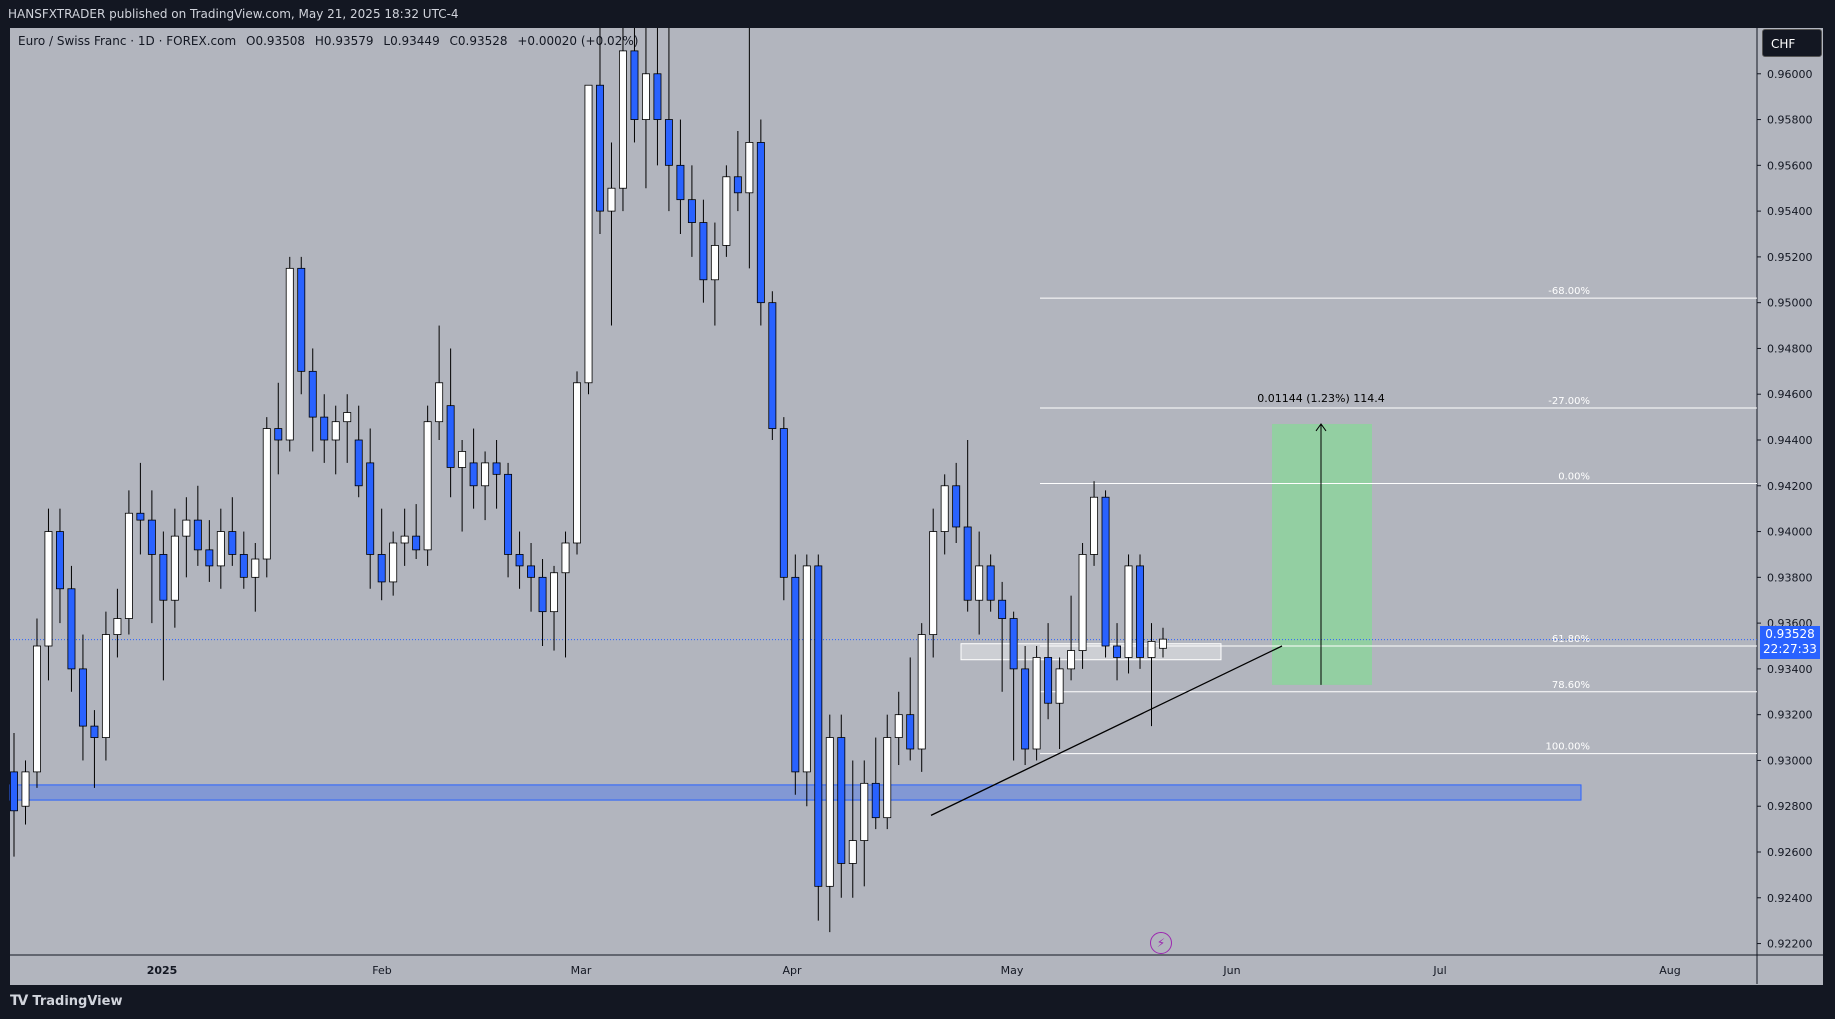  What do you see at coordinates (1792, 43) in the screenshot?
I see `currency-button: CHF` at bounding box center [1792, 43].